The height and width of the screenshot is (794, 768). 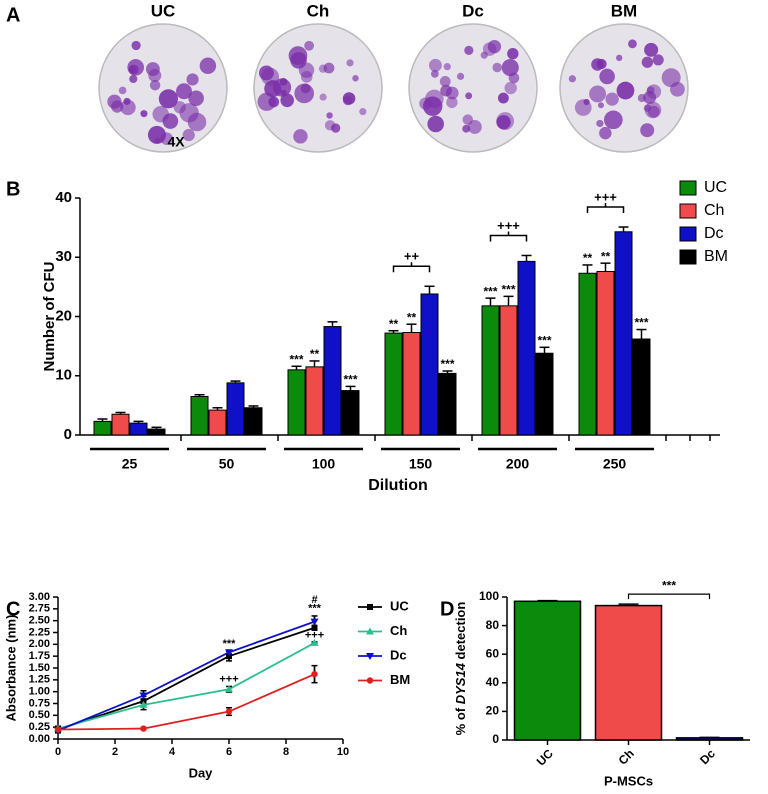 I want to click on image-label: BM, so click(x=624, y=10).